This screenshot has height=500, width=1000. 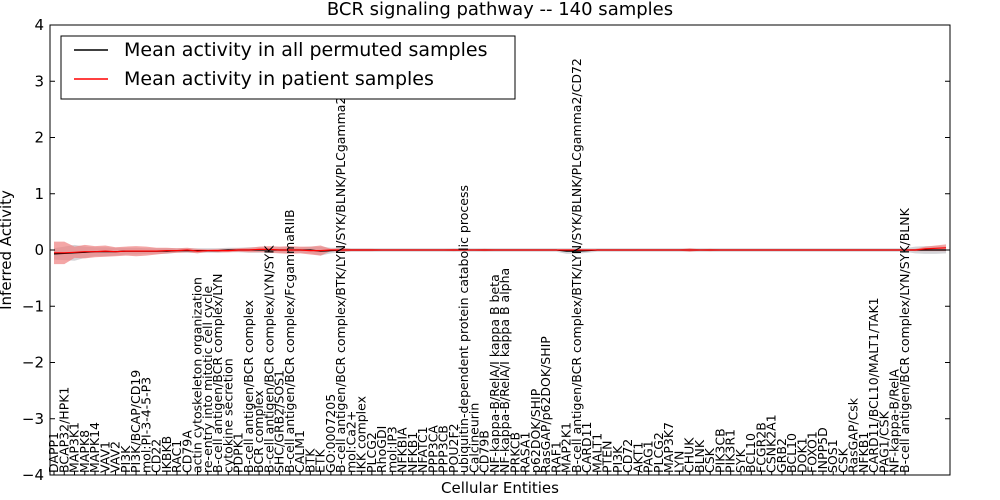 What do you see at coordinates (238, 452) in the screenshot?
I see `entity-label: PDPK1` at bounding box center [238, 452].